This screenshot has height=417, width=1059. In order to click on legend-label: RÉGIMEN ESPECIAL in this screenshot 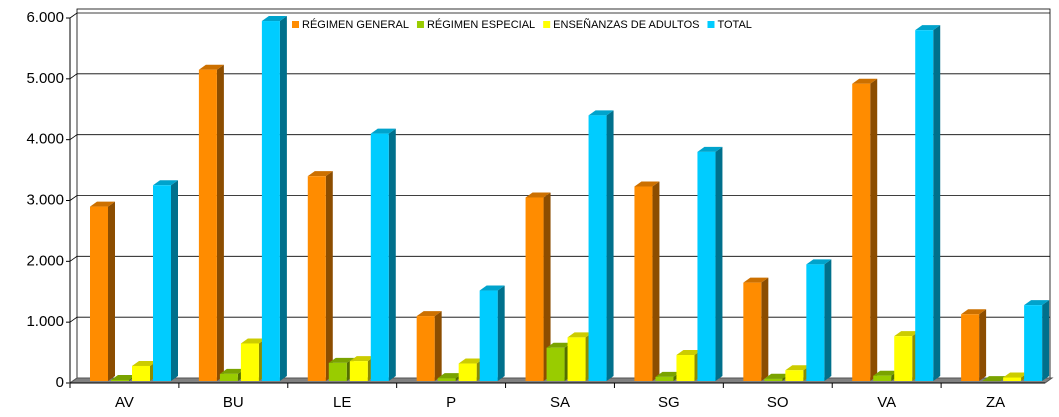, I will do `click(481, 24)`.